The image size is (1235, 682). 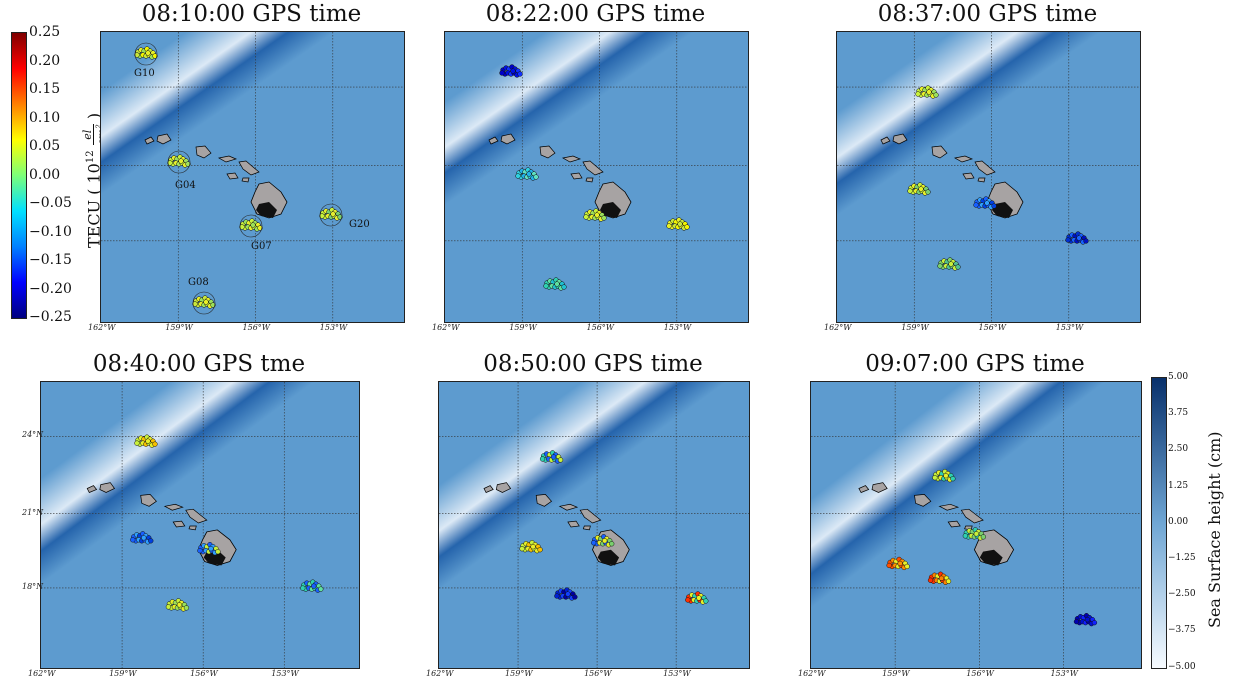 I want to click on tec-colorbar-tick: 0.20, so click(x=45, y=60).